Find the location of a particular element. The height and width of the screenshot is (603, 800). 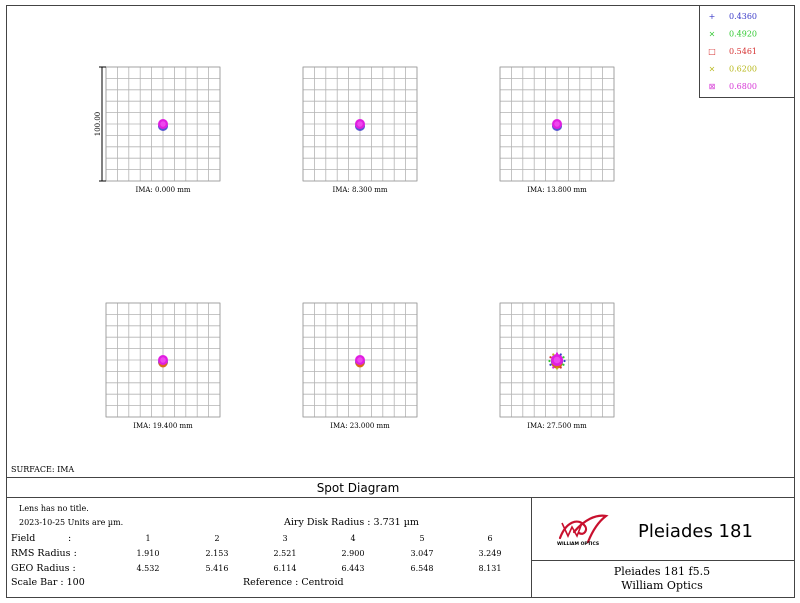

brand-line-2: William Optics is located at coordinates (662, 585).